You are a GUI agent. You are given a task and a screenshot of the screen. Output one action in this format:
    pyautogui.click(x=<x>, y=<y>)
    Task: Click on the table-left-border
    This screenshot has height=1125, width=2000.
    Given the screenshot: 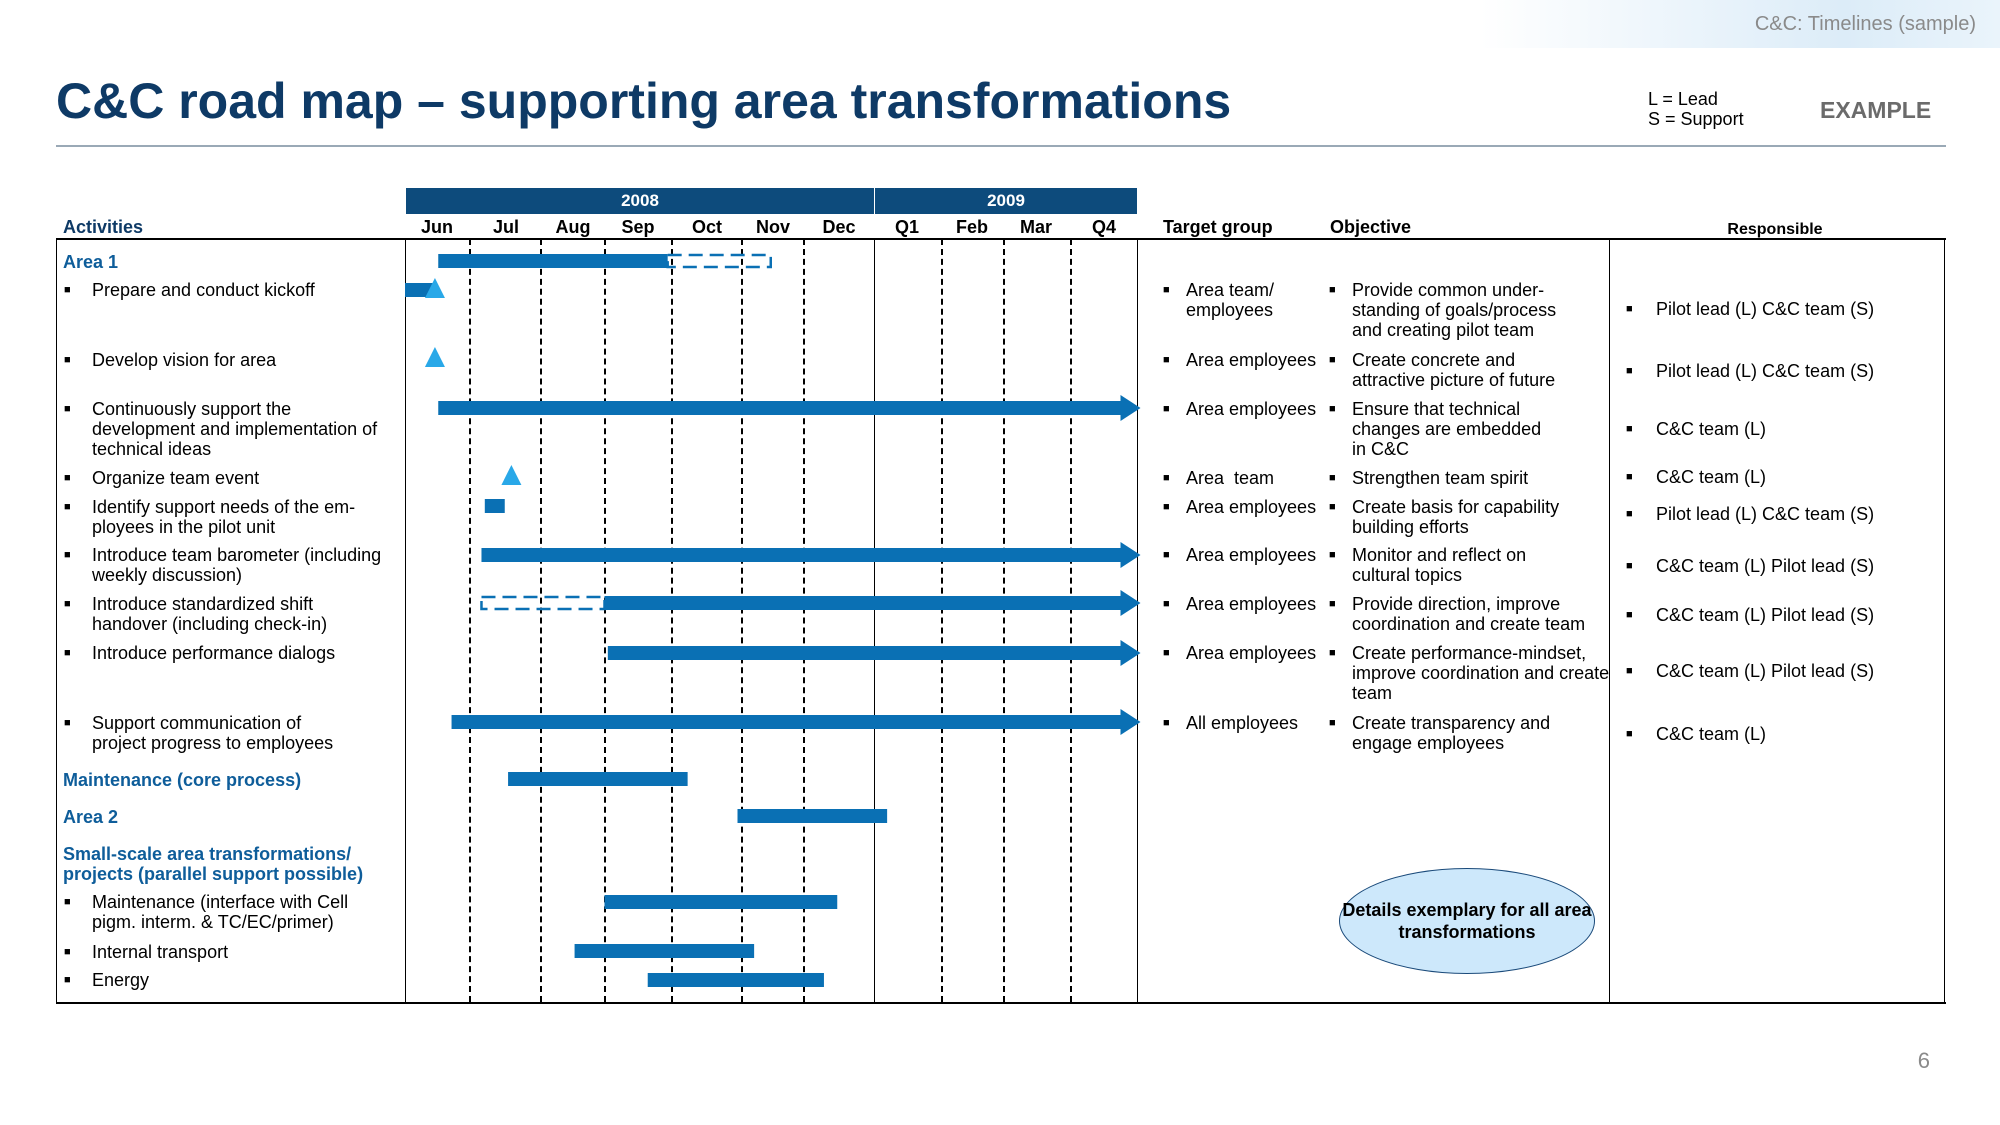 What is the action you would take?
    pyautogui.click(x=56, y=621)
    